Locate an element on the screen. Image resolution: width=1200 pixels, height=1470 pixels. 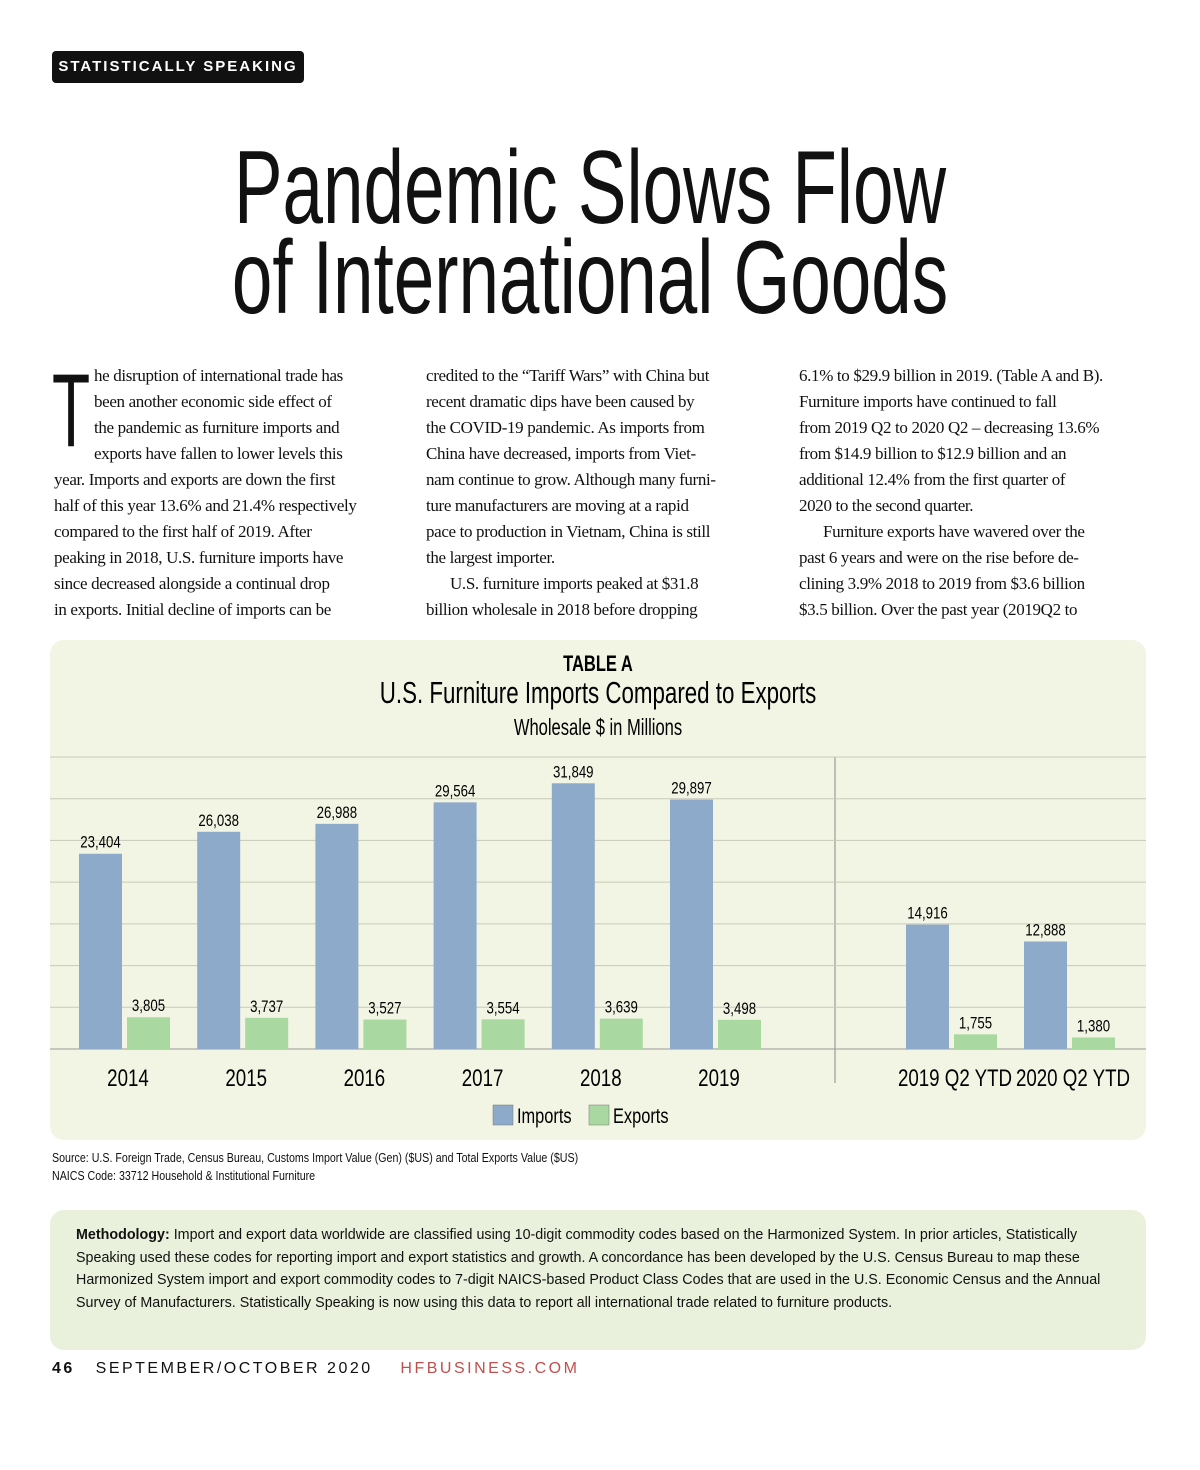
data-label: 26,988 is located at coordinates (337, 812).